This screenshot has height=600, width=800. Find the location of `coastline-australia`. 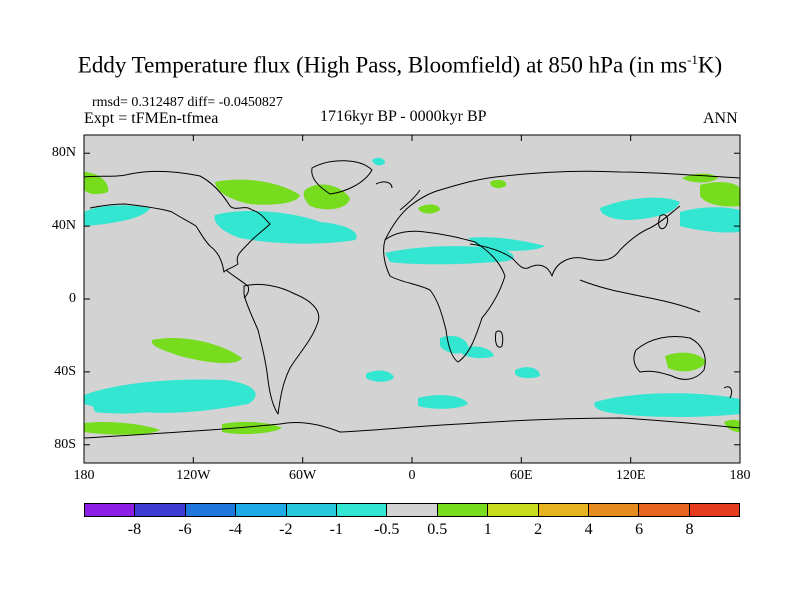

coastline-australia is located at coordinates (669, 358).